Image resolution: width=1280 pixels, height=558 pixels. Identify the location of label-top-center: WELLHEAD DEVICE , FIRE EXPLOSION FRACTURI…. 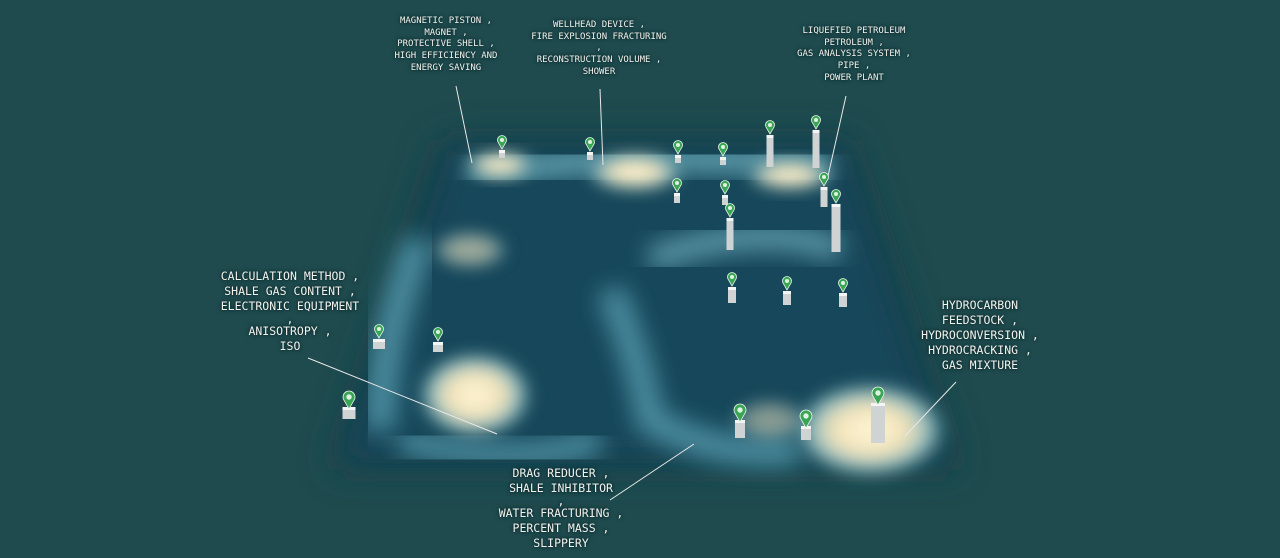
(599, 48).